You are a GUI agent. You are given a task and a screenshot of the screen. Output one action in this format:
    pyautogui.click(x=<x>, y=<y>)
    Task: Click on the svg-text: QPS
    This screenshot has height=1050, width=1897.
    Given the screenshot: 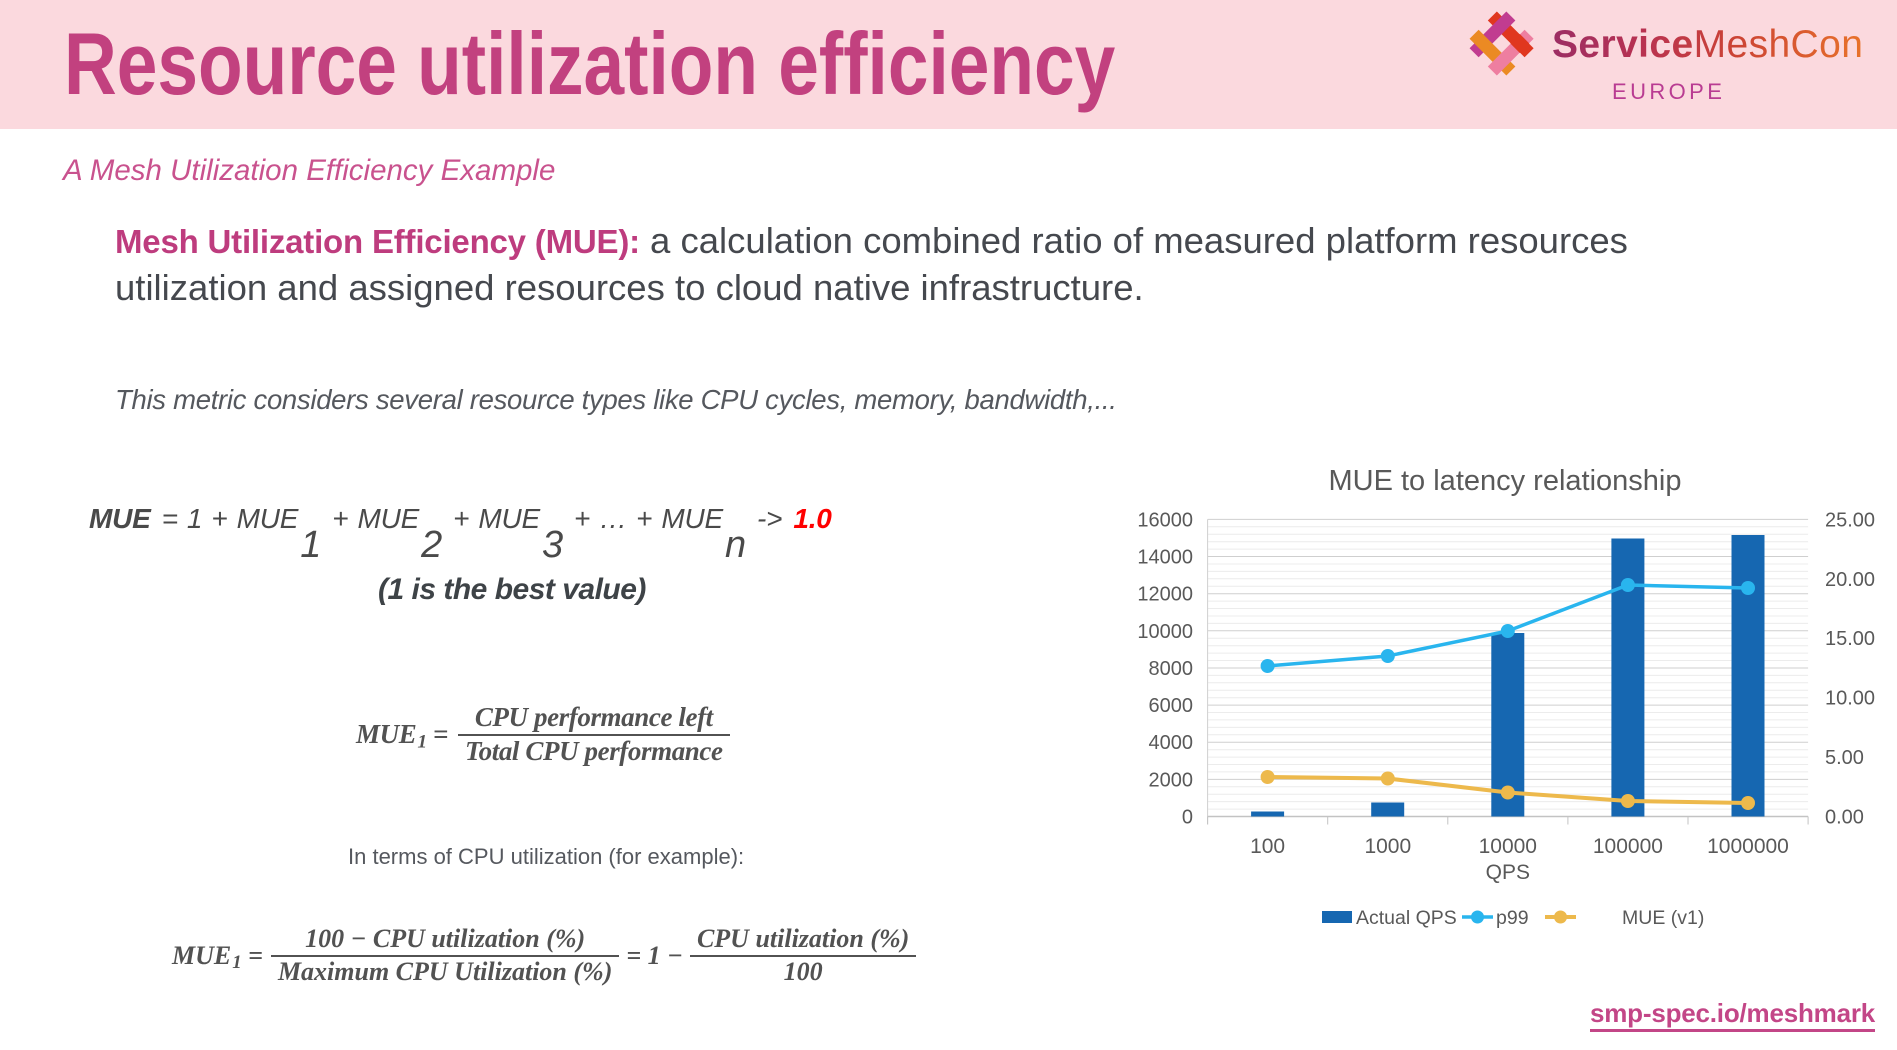 What is the action you would take?
    pyautogui.click(x=1508, y=872)
    